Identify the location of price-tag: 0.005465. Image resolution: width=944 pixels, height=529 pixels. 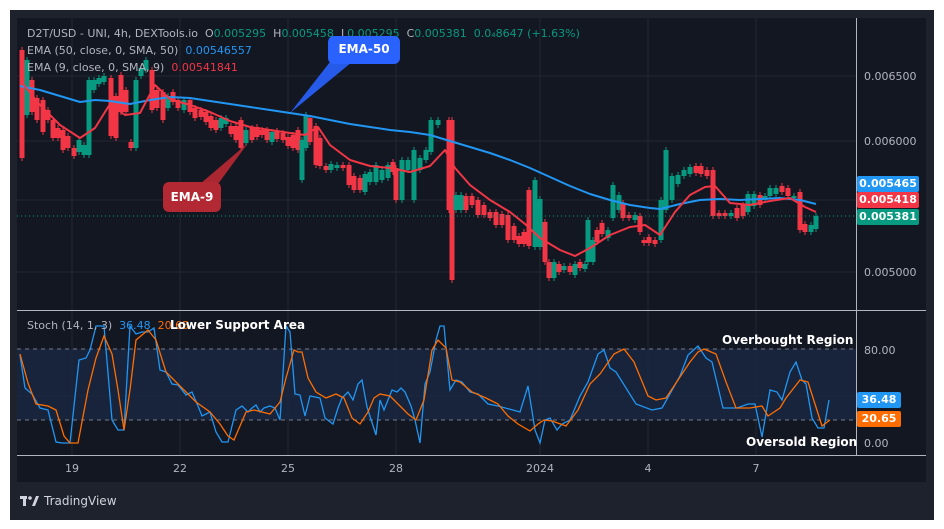
(888, 184).